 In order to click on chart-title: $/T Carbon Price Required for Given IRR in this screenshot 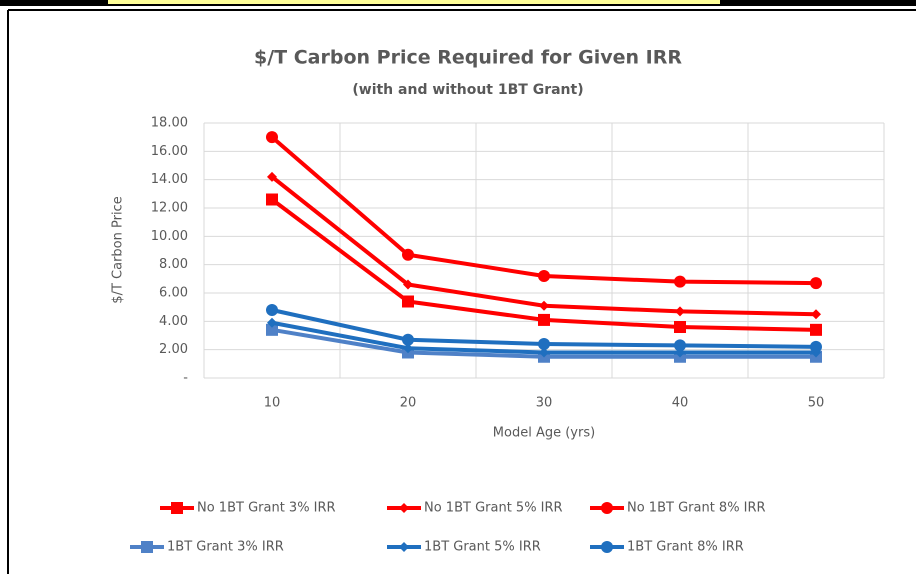, I will do `click(468, 58)`.